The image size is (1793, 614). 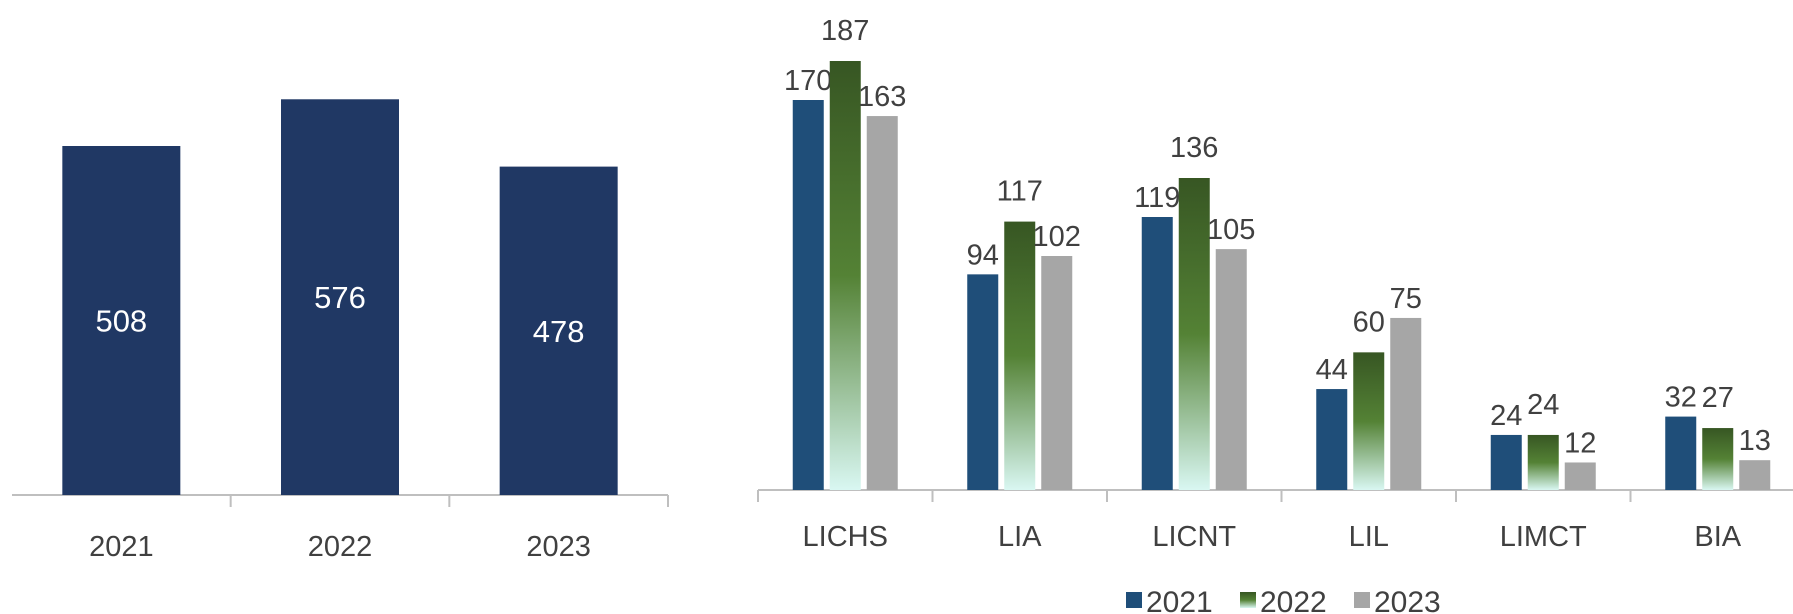 What do you see at coordinates (1179, 600) in the screenshot?
I see `legend-label: 2021` at bounding box center [1179, 600].